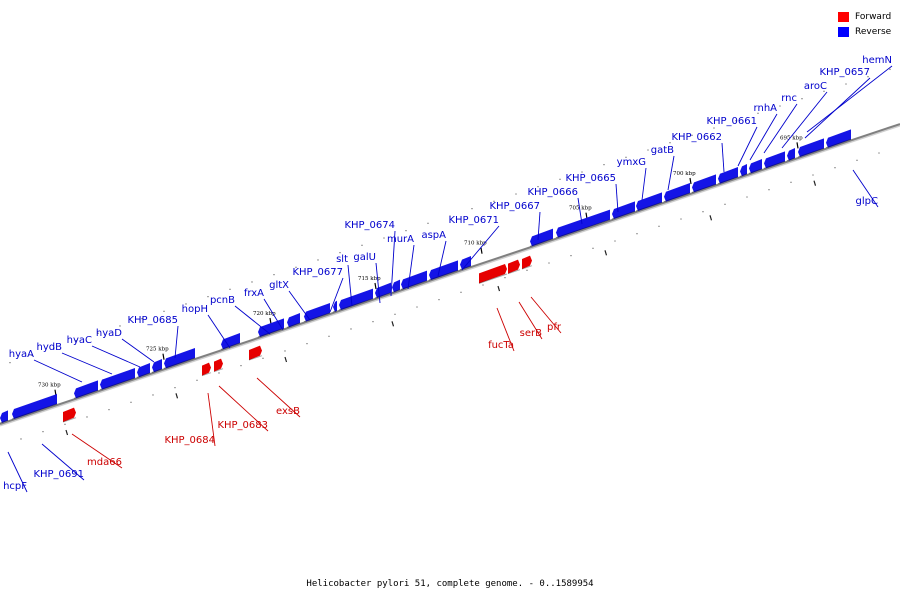  Describe the element at coordinates (474, 243) in the screenshot. I see `gene-label: KHP_0671` at that location.